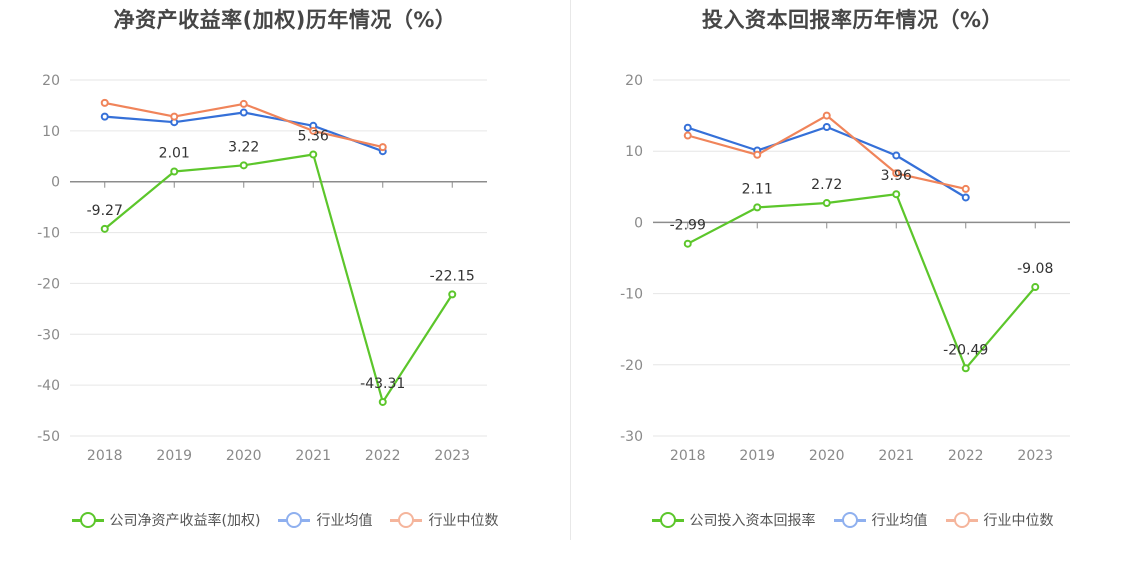  Describe the element at coordinates (174, 153) in the screenshot. I see `data-label: 2.01` at that location.